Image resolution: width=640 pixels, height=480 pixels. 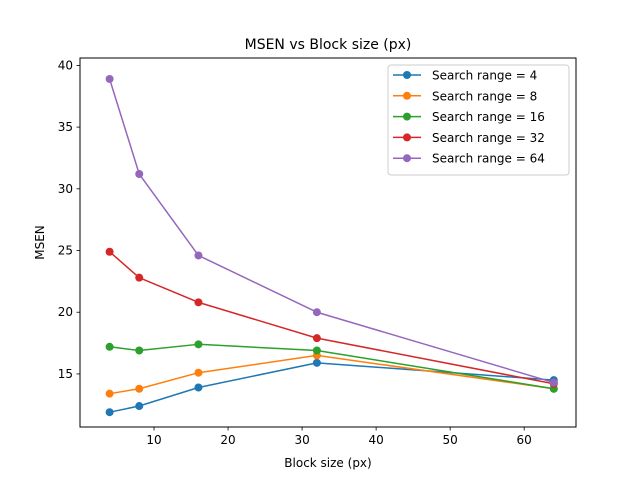 I want to click on legend-entry: Search range = 64, so click(x=469, y=159).